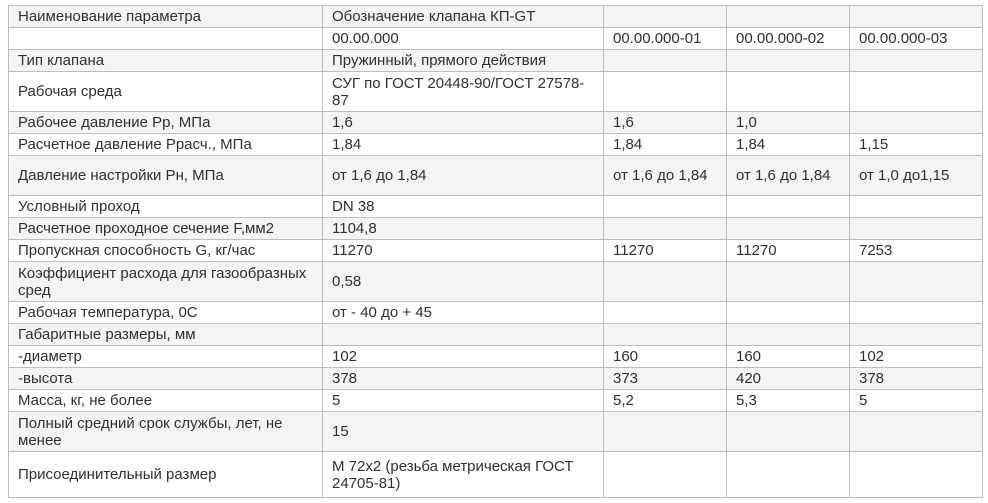 This screenshot has height=503, width=988. I want to click on param-cell: Давление настройки Рн, МПа, so click(165, 175).